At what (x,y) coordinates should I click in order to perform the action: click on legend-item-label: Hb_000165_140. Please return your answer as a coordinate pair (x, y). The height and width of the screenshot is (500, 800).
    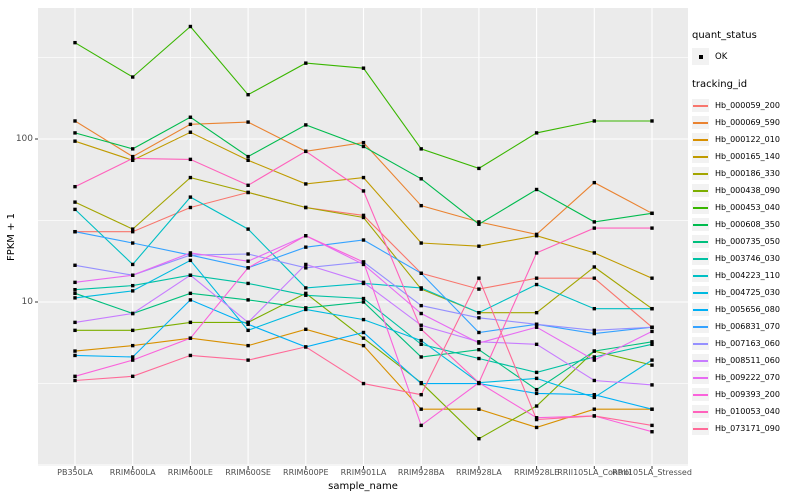
    Looking at the image, I should click on (747, 156).